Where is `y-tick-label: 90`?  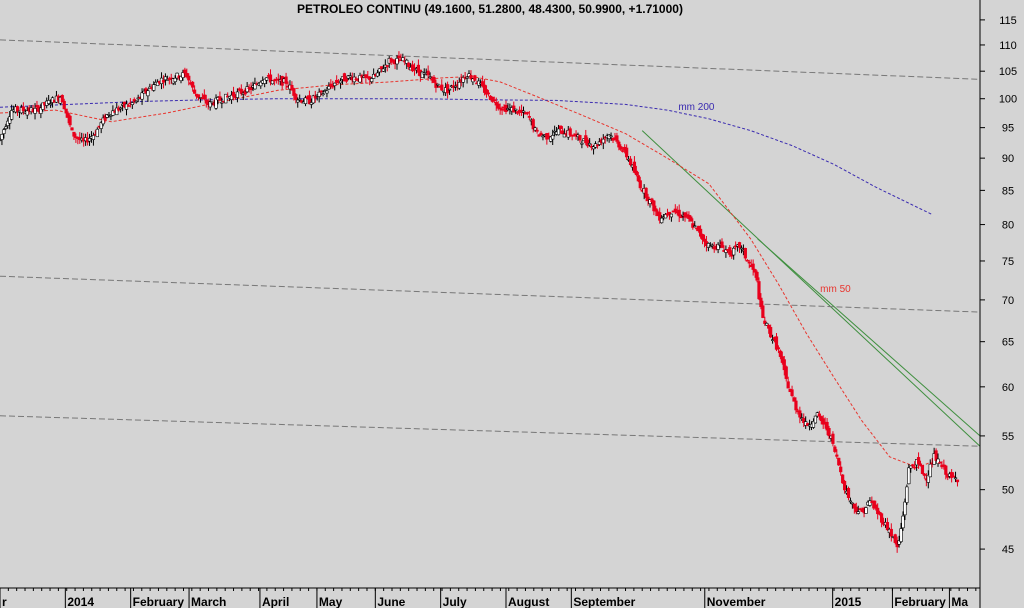
y-tick-label: 90 is located at coordinates (1008, 159).